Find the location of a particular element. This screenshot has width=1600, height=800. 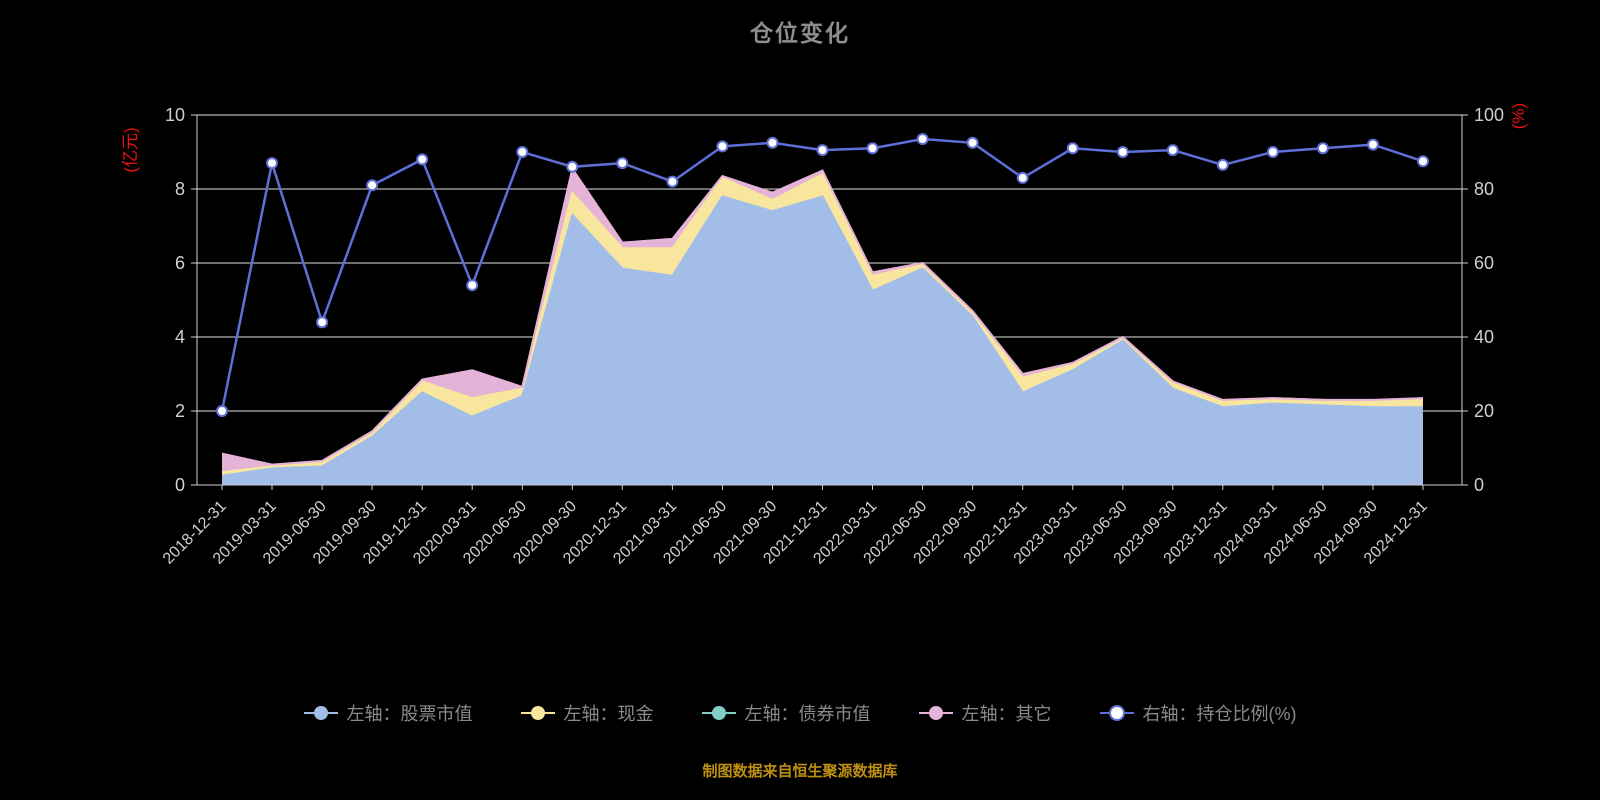

legend-item-label: 左轴：债券市值 is located at coordinates (807, 714).